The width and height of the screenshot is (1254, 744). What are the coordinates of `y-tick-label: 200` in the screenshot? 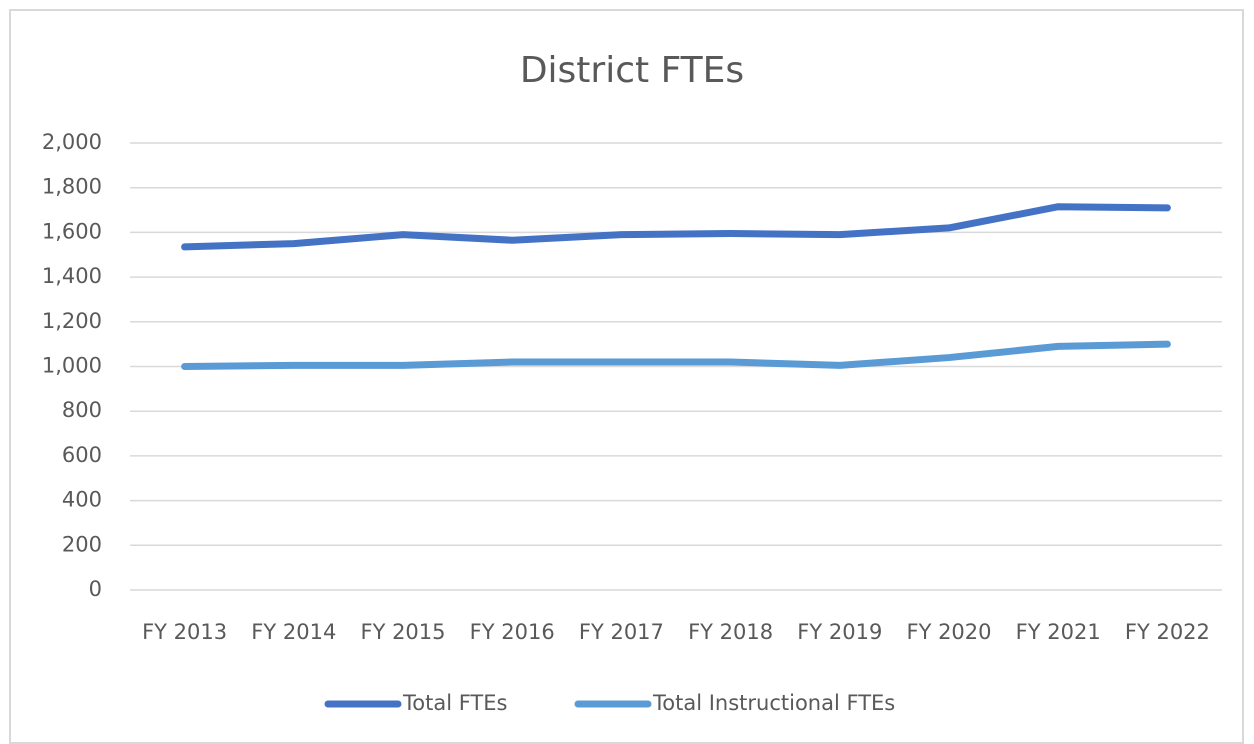 It's located at (82, 544).